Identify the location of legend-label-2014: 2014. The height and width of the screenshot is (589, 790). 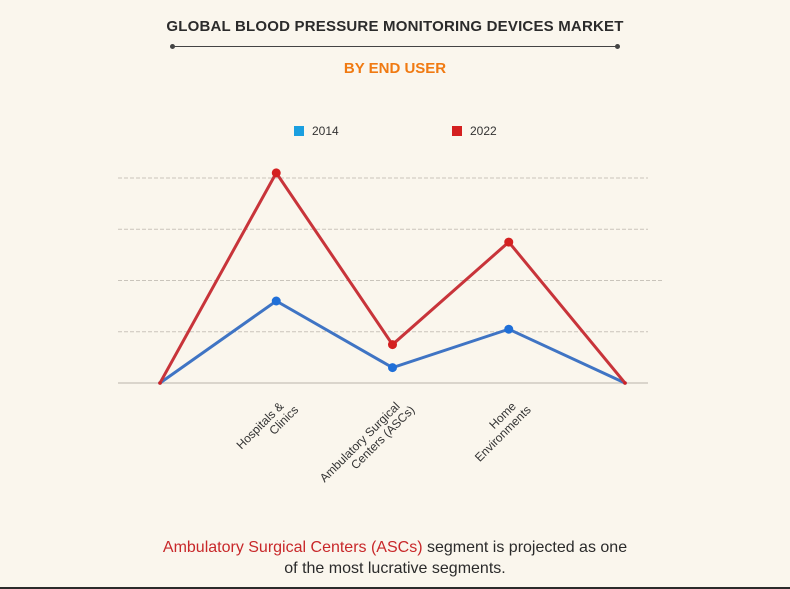
(325, 131).